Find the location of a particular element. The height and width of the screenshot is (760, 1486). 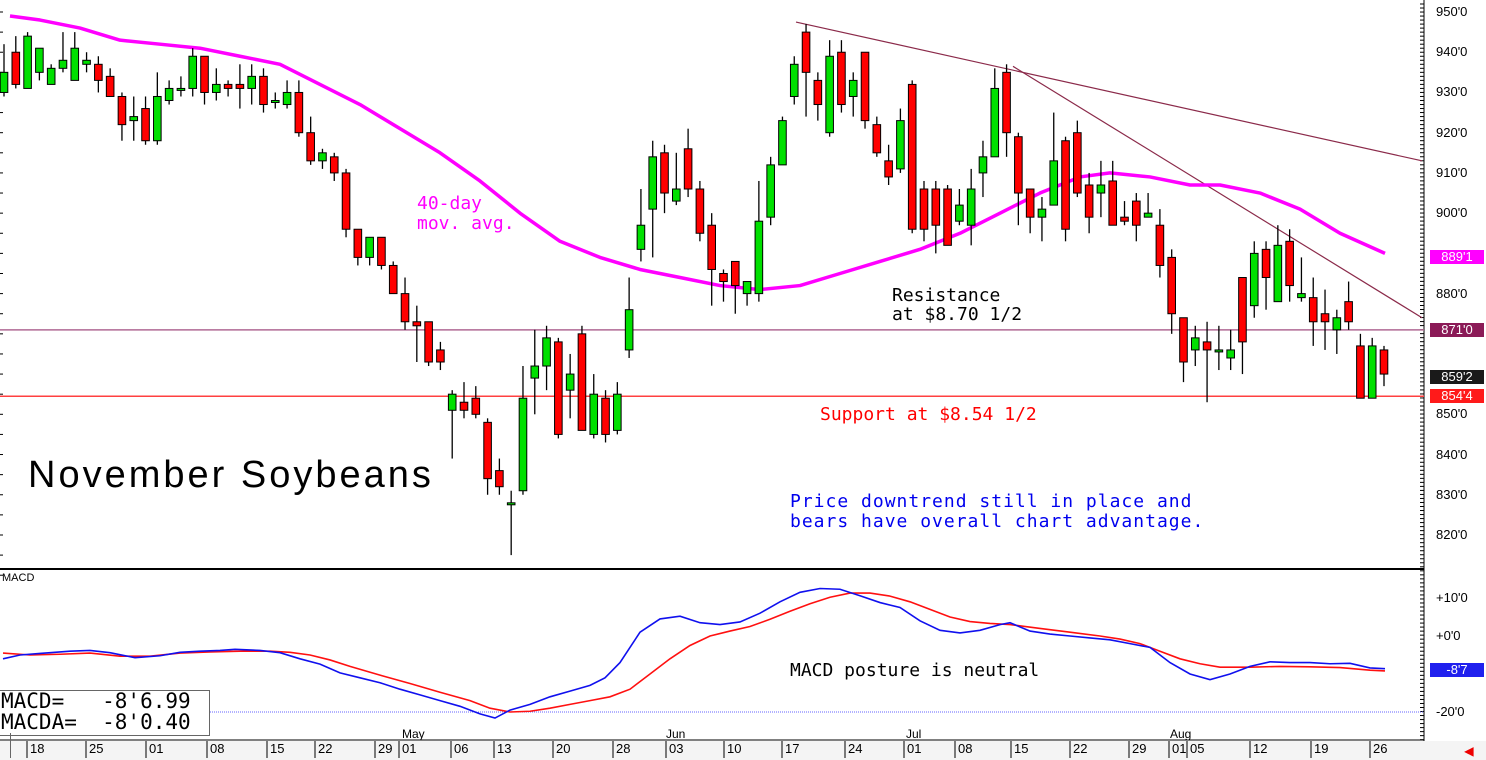

date-label: 28 is located at coordinates (623, 748).